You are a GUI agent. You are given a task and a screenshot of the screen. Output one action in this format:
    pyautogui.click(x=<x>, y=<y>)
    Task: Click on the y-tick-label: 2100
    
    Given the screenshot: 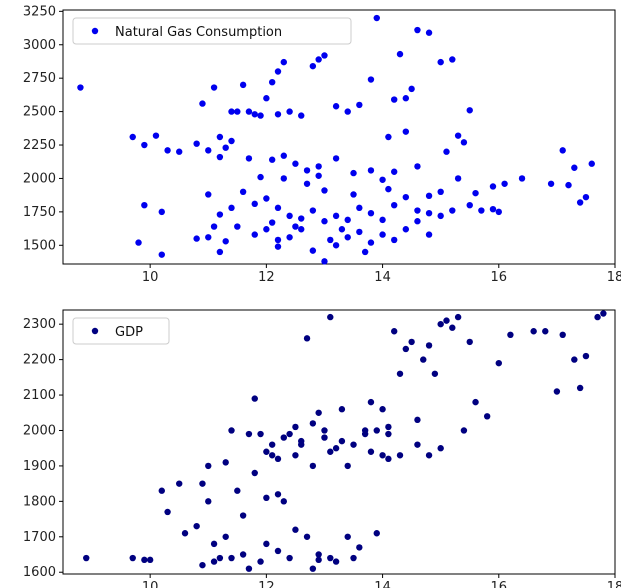 What is the action you would take?
    pyautogui.click(x=39, y=395)
    